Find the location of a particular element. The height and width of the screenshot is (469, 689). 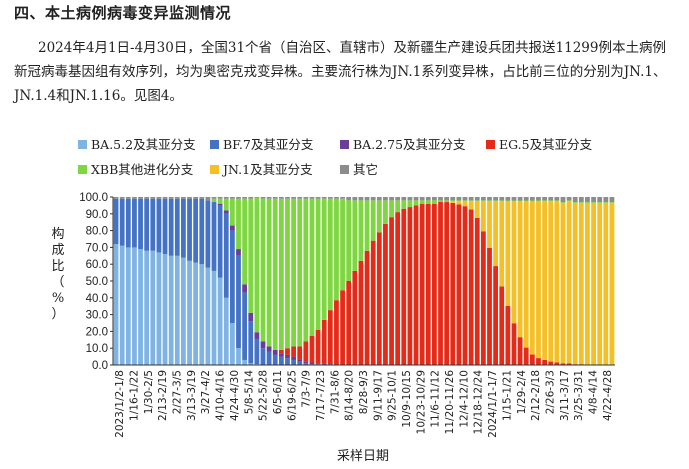

x-tick-label: 1/30-2/5 is located at coordinates (149, 392).